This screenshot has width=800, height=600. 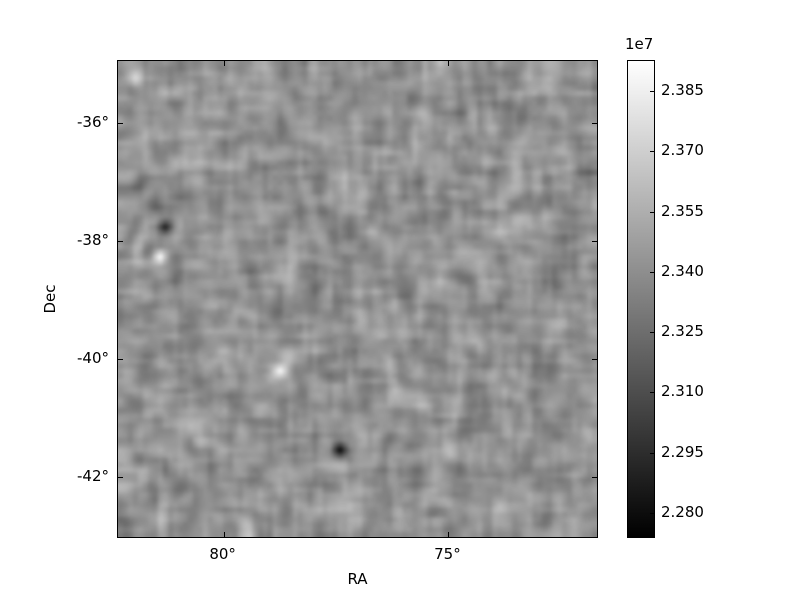 What do you see at coordinates (641, 299) in the screenshot?
I see `colorbar` at bounding box center [641, 299].